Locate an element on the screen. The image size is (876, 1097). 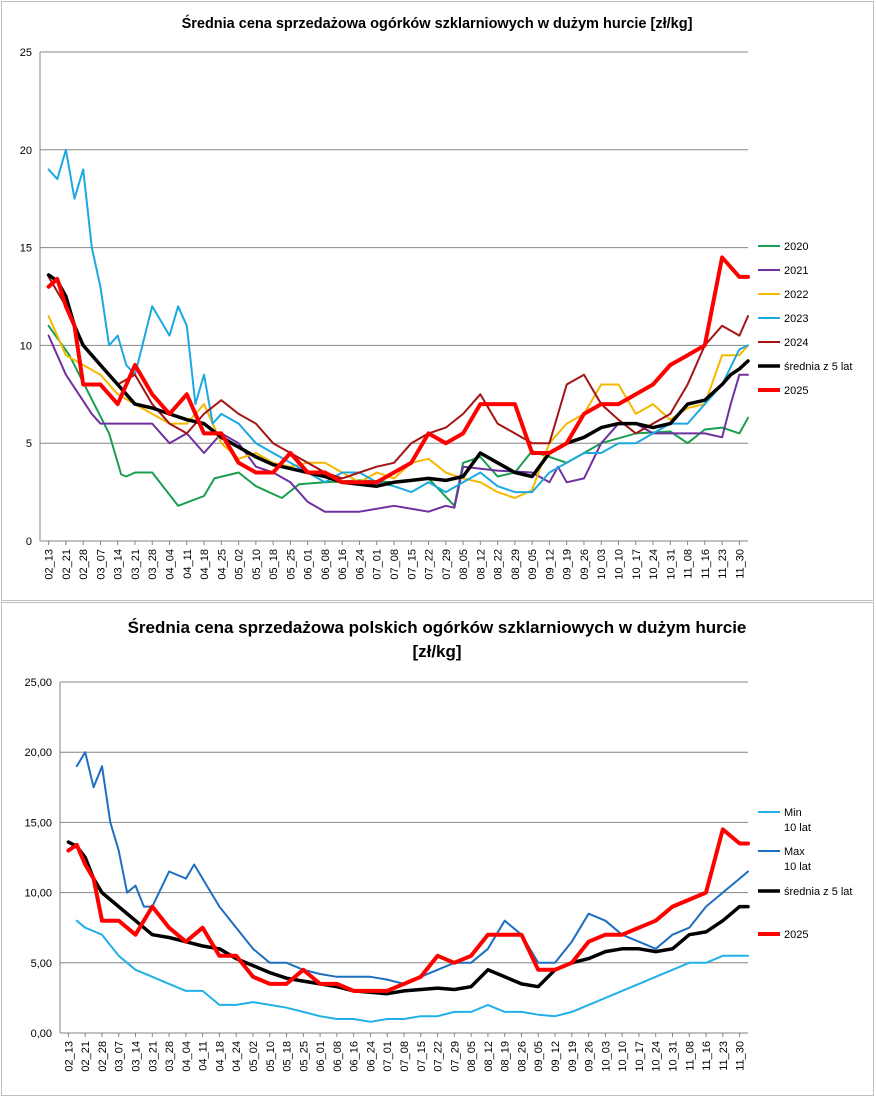
chart-2-legend-label: średnia z 5 lat is located at coordinates (818, 892).